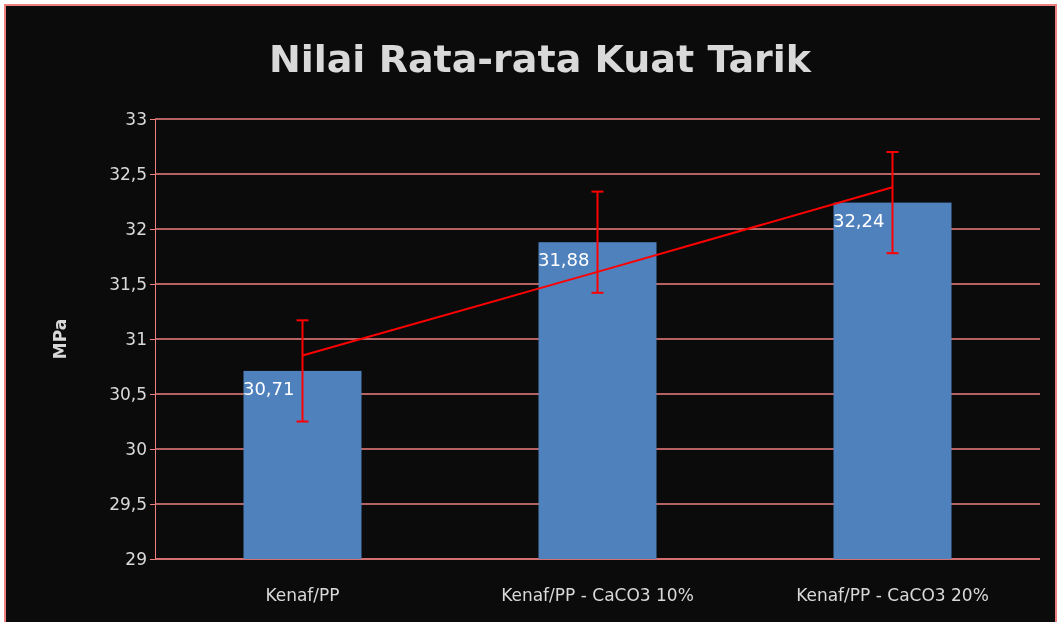  Describe the element at coordinates (302, 595) in the screenshot. I see `x-tick-label: Kenaf/PP` at that location.